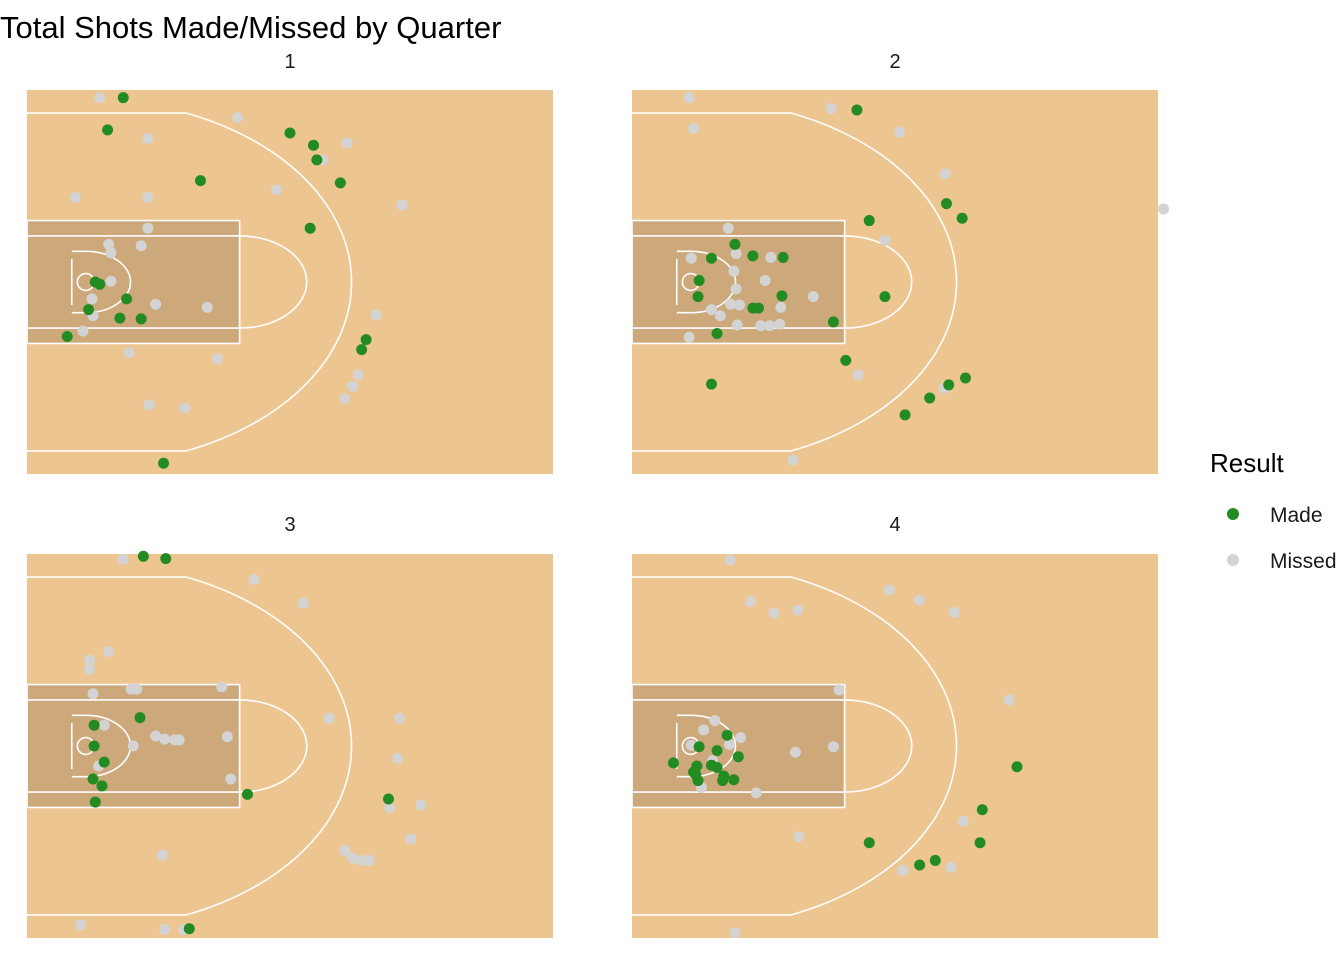 This screenshot has height=960, width=1344. What do you see at coordinates (289, 525) in the screenshot?
I see `panel-label: 3` at bounding box center [289, 525].